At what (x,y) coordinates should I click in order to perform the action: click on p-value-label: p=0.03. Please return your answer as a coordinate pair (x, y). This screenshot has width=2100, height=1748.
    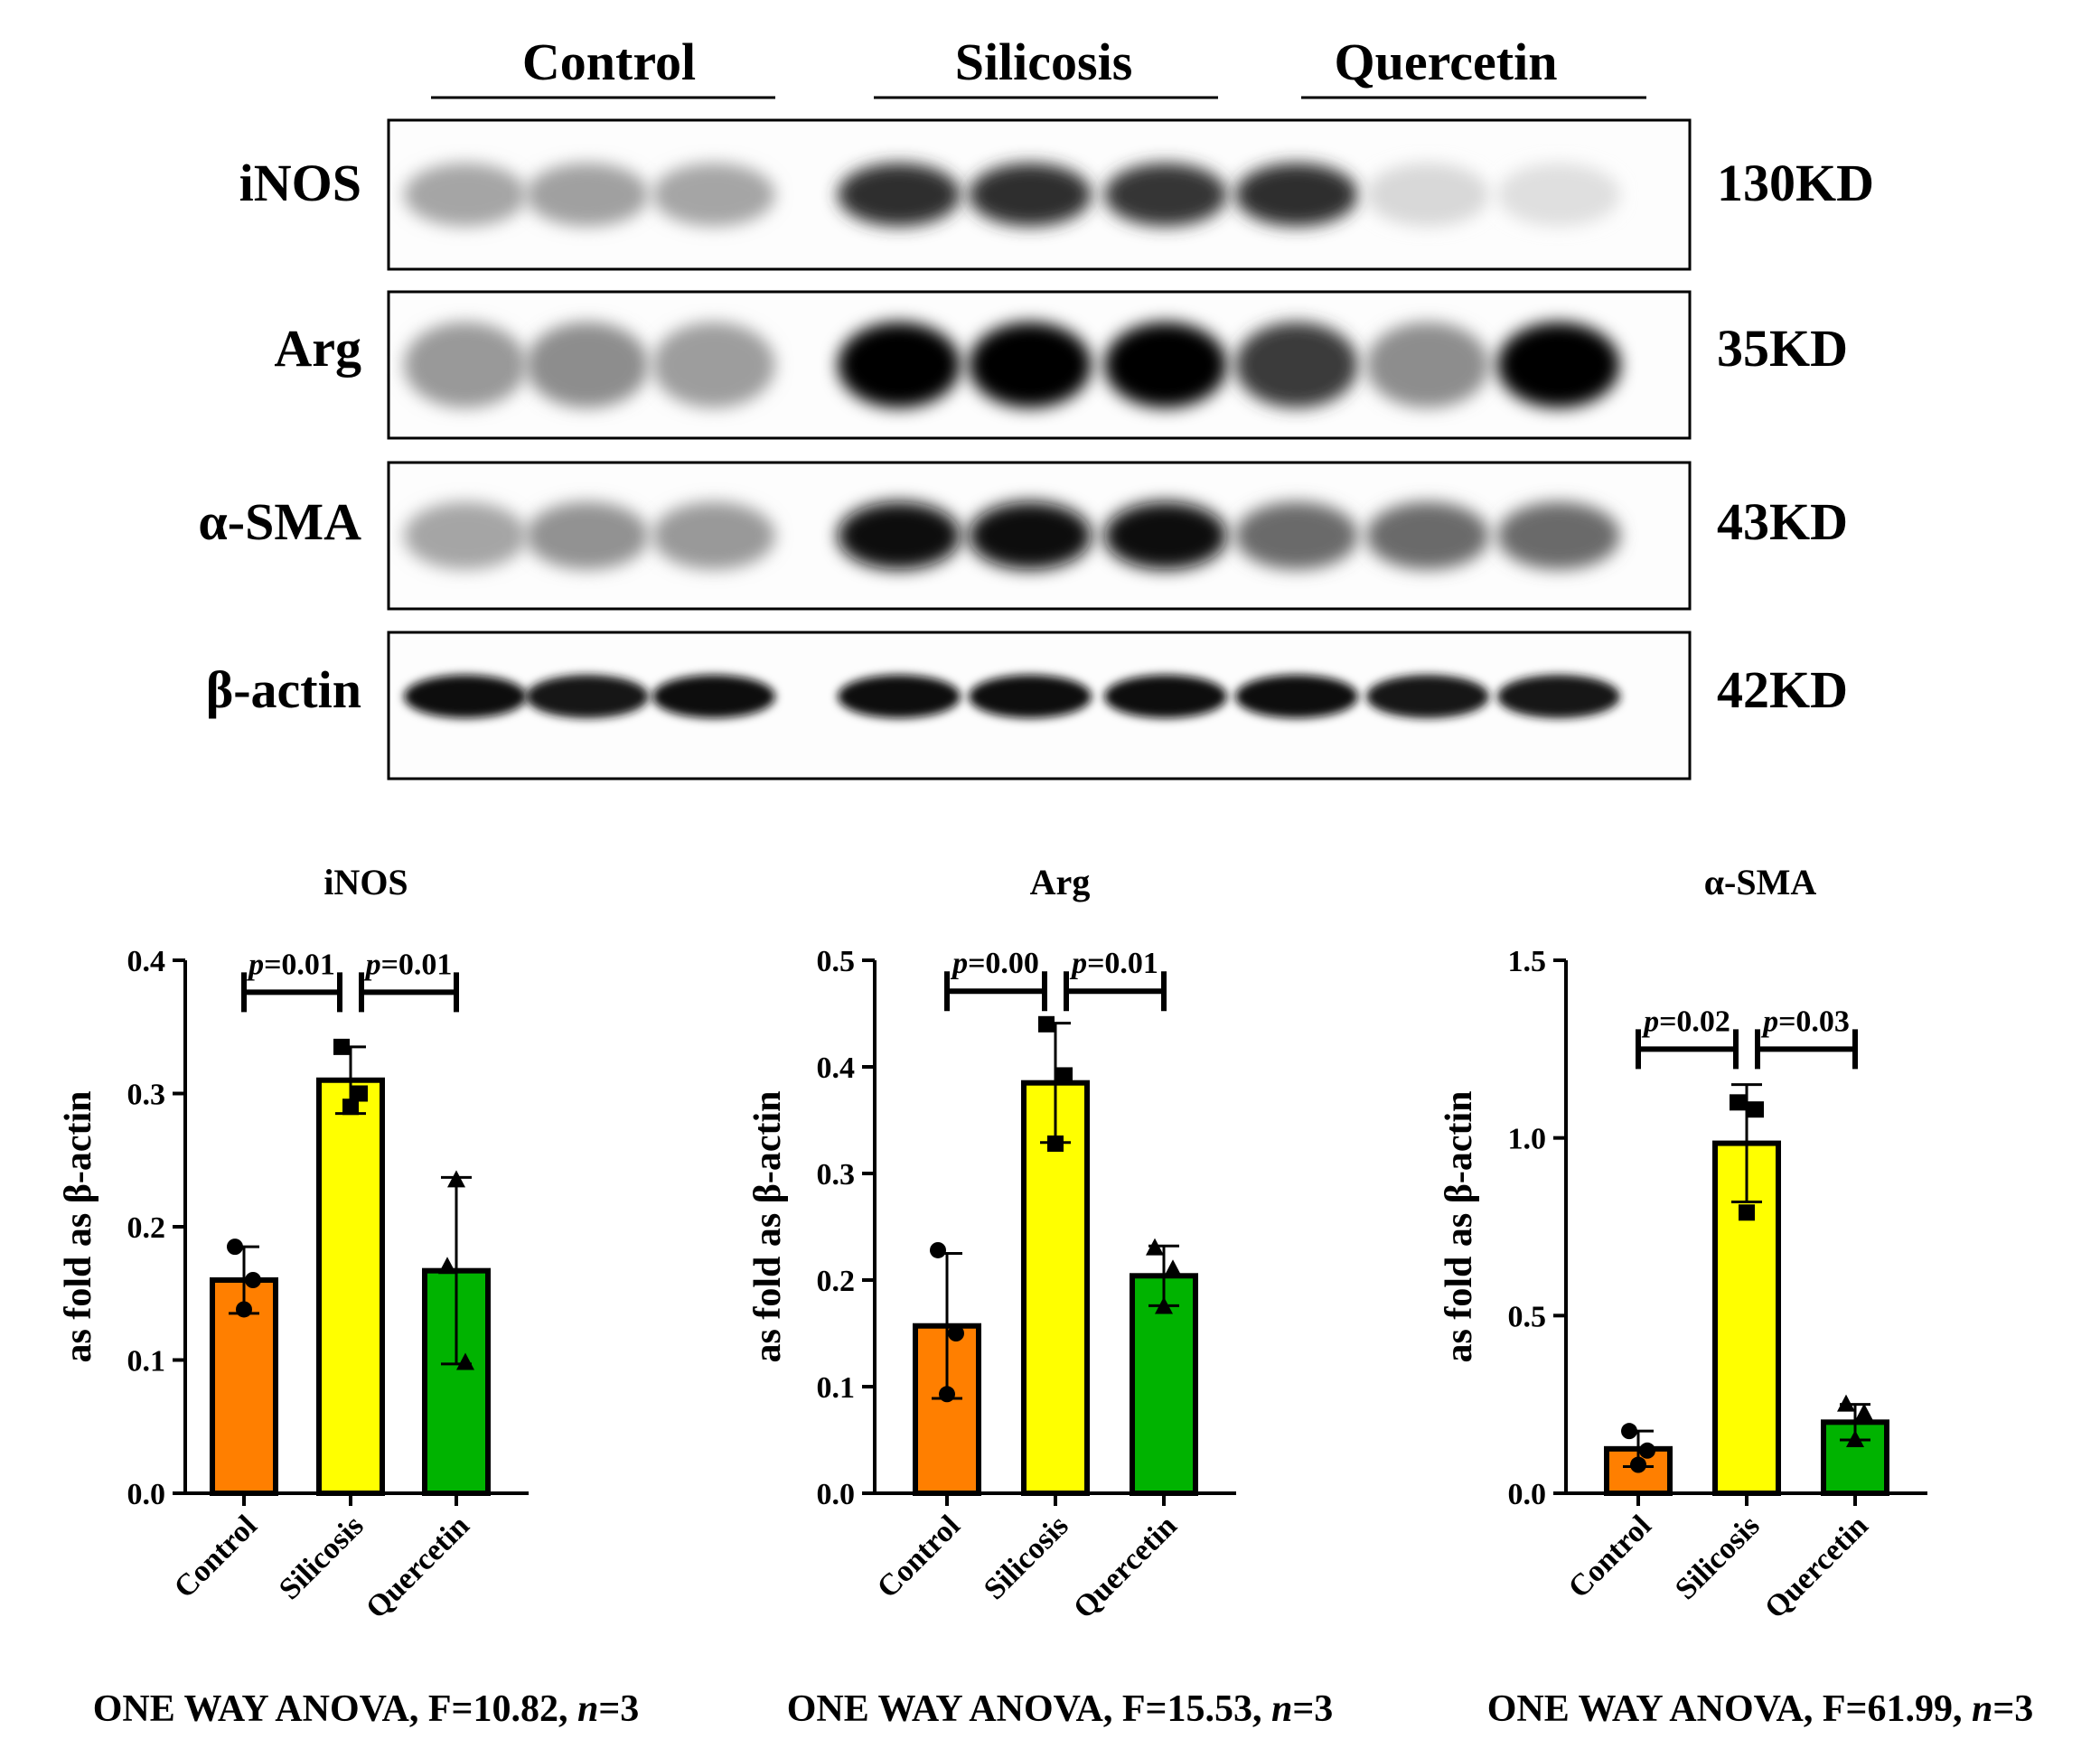
    Looking at the image, I should click on (1805, 1021).